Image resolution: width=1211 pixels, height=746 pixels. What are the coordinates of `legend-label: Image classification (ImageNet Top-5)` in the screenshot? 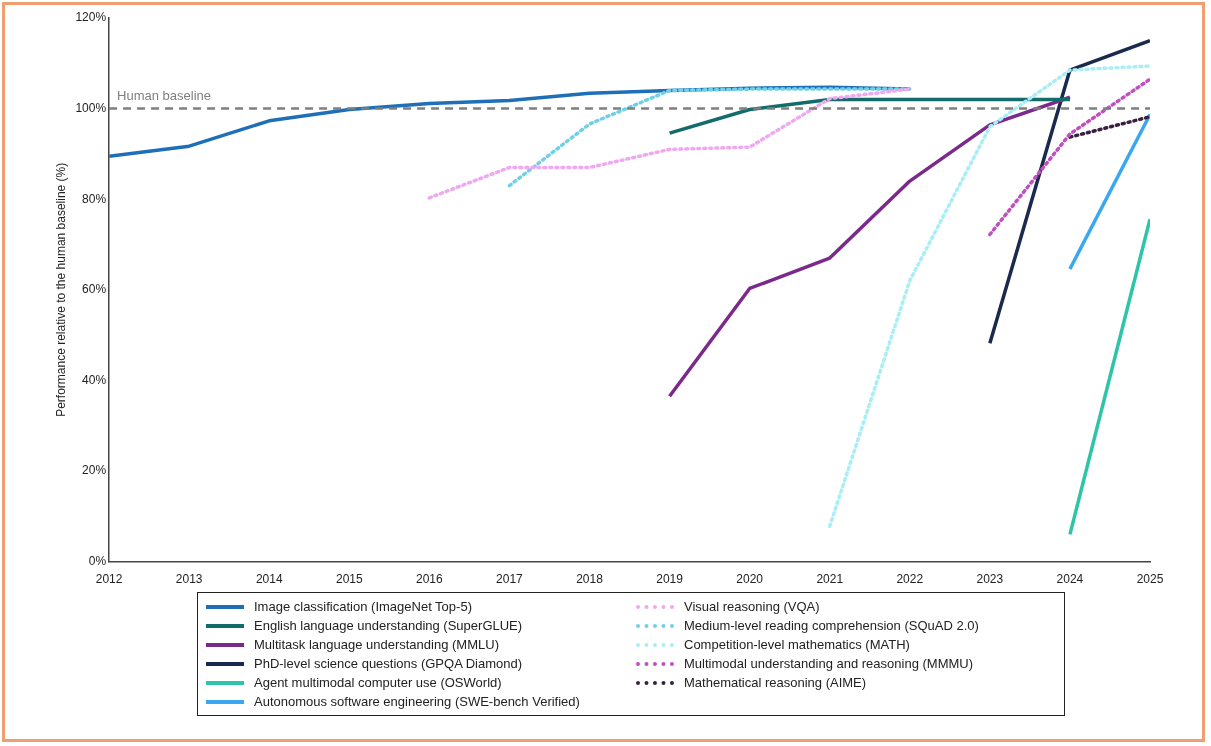 It's located at (363, 606).